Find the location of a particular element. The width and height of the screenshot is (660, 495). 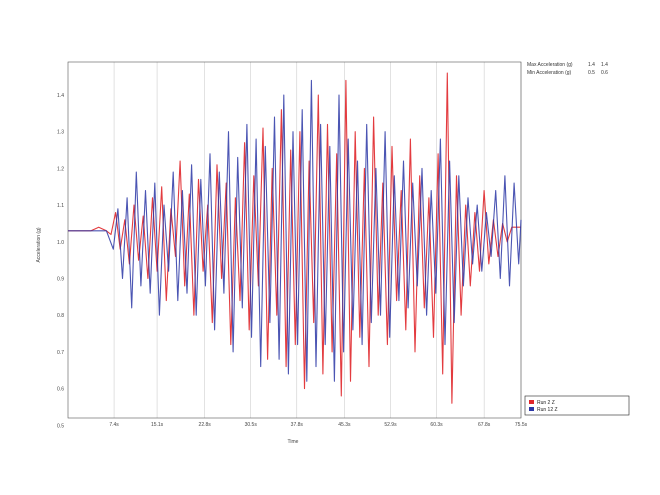

x-tick-label: 7.4s is located at coordinates (114, 425).